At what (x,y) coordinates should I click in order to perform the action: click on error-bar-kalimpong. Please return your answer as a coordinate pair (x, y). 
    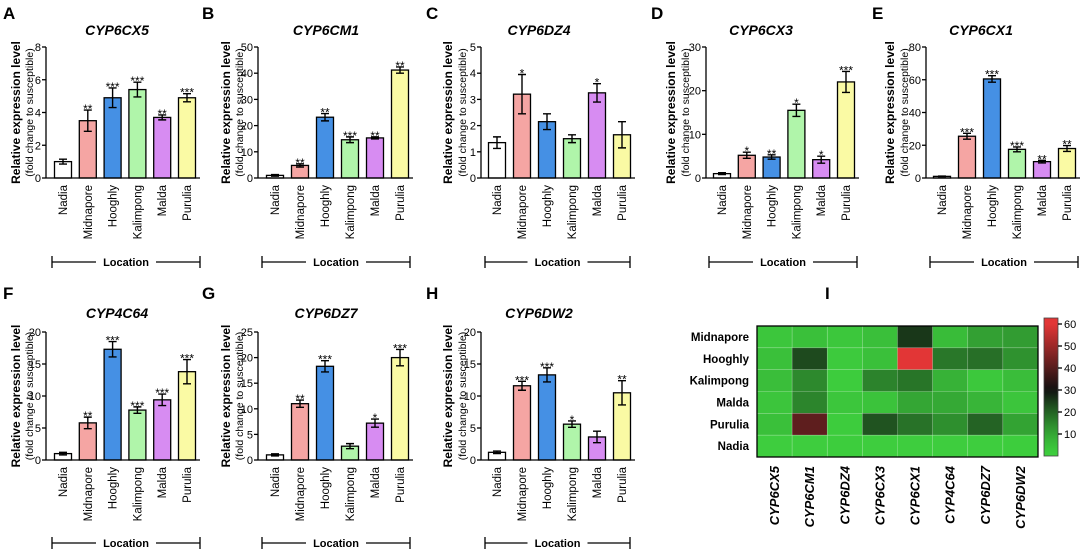
    Looking at the image, I should click on (350, 140).